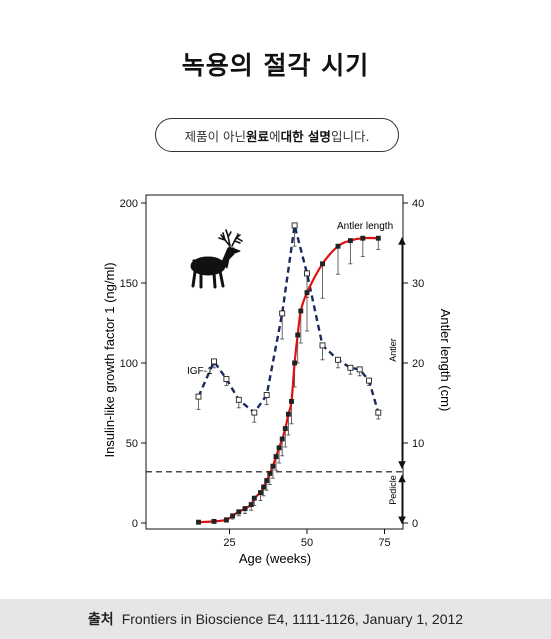 The width and height of the screenshot is (551, 639). I want to click on antler-length-annotation: Antler length, so click(365, 226).